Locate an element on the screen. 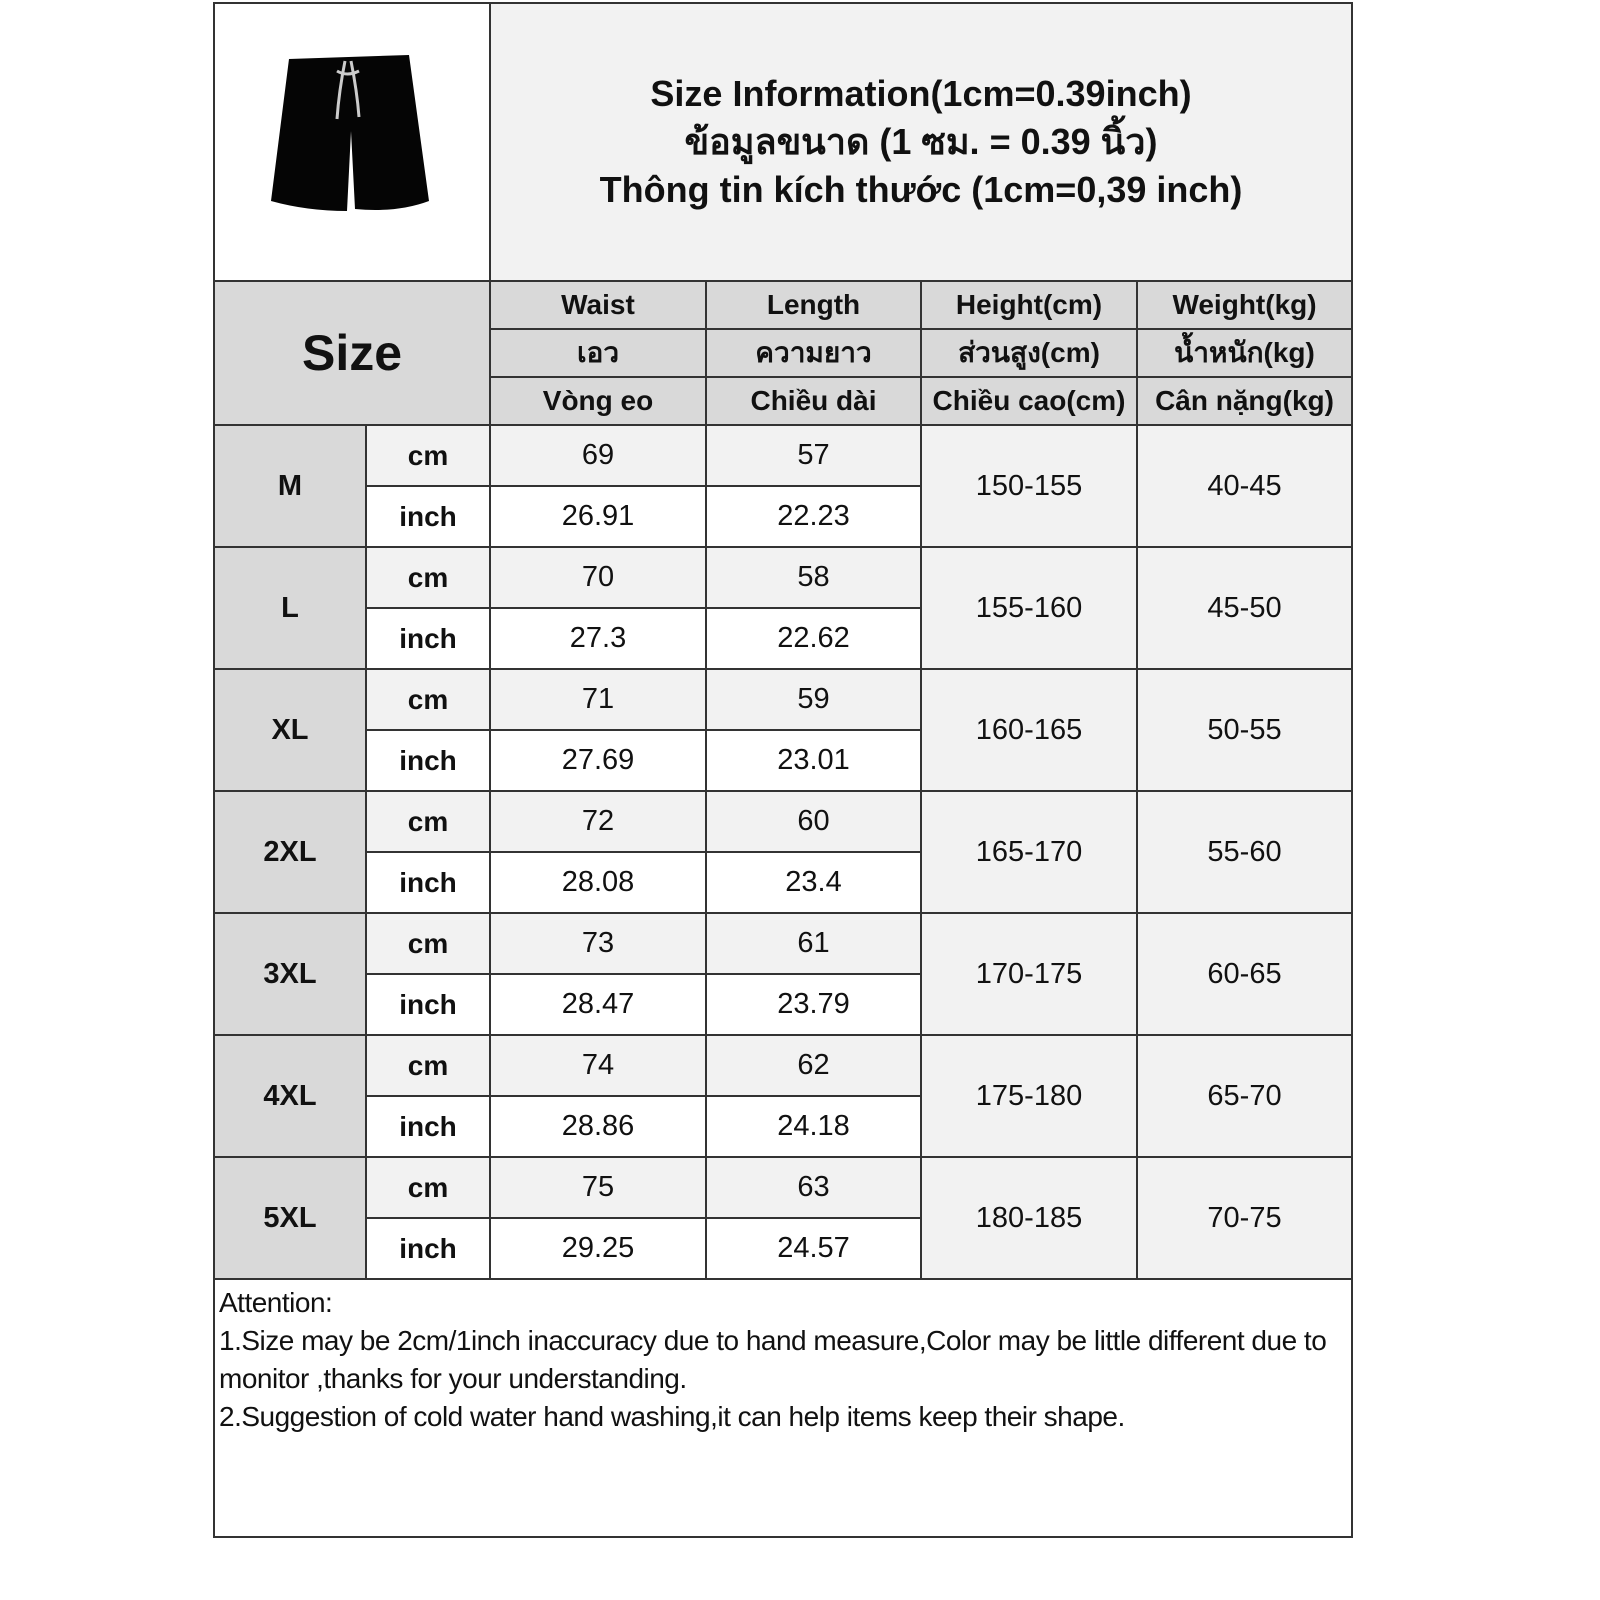 This screenshot has width=1600, height=1600. product-image is located at coordinates (352, 142).